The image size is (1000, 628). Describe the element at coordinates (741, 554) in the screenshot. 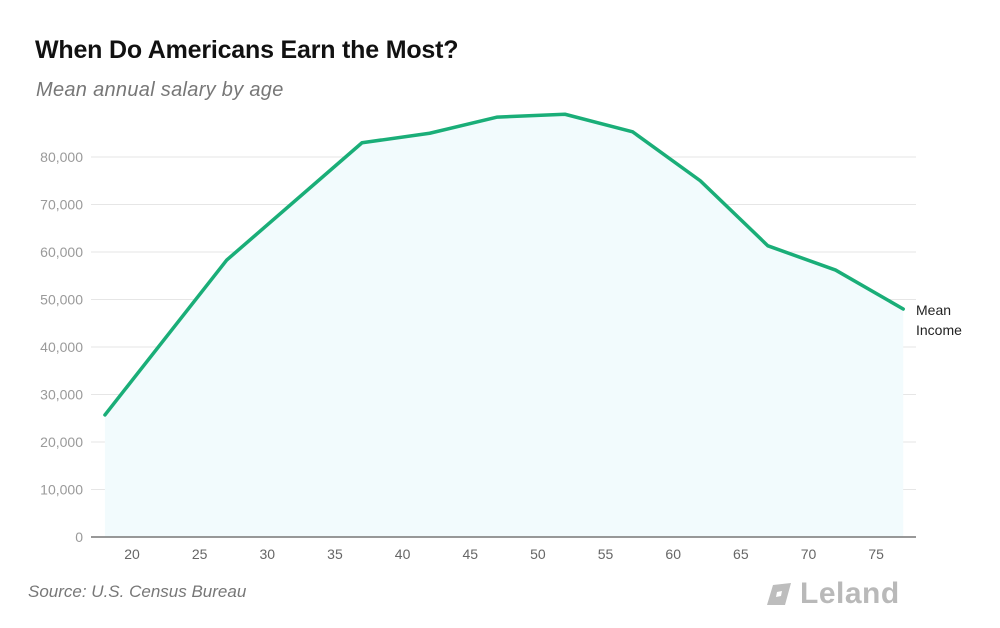

I see `x-tick-label: 65` at that location.